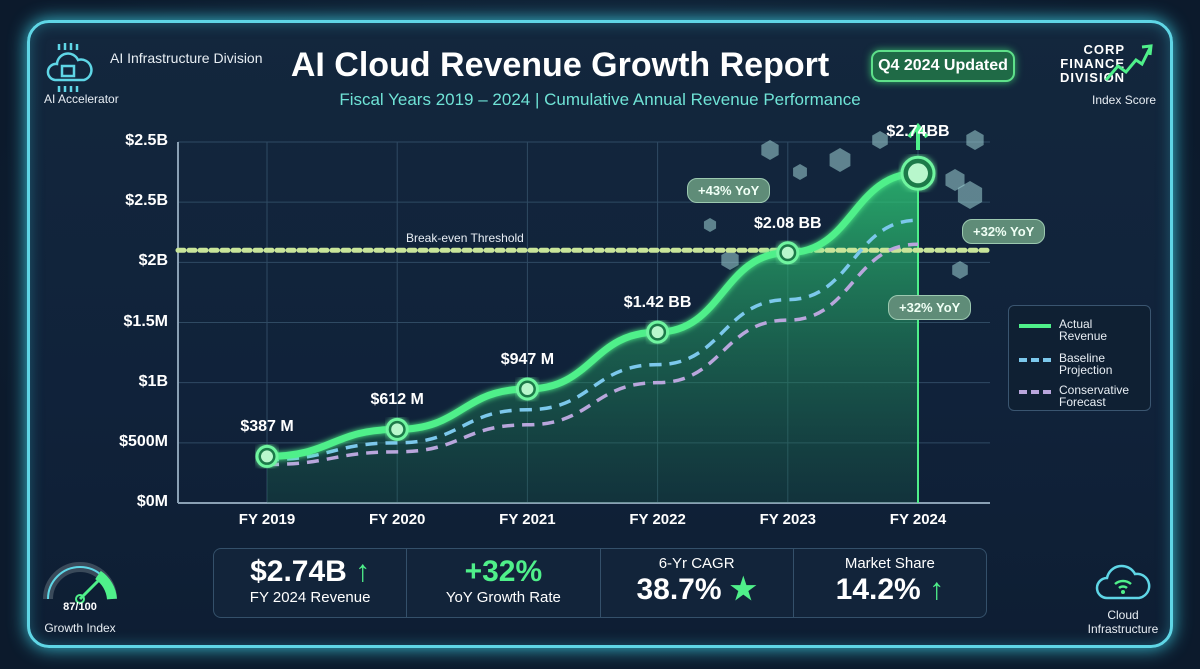 This screenshot has height=669, width=1200. I want to click on cloud-chip-icon, so click(69, 67).